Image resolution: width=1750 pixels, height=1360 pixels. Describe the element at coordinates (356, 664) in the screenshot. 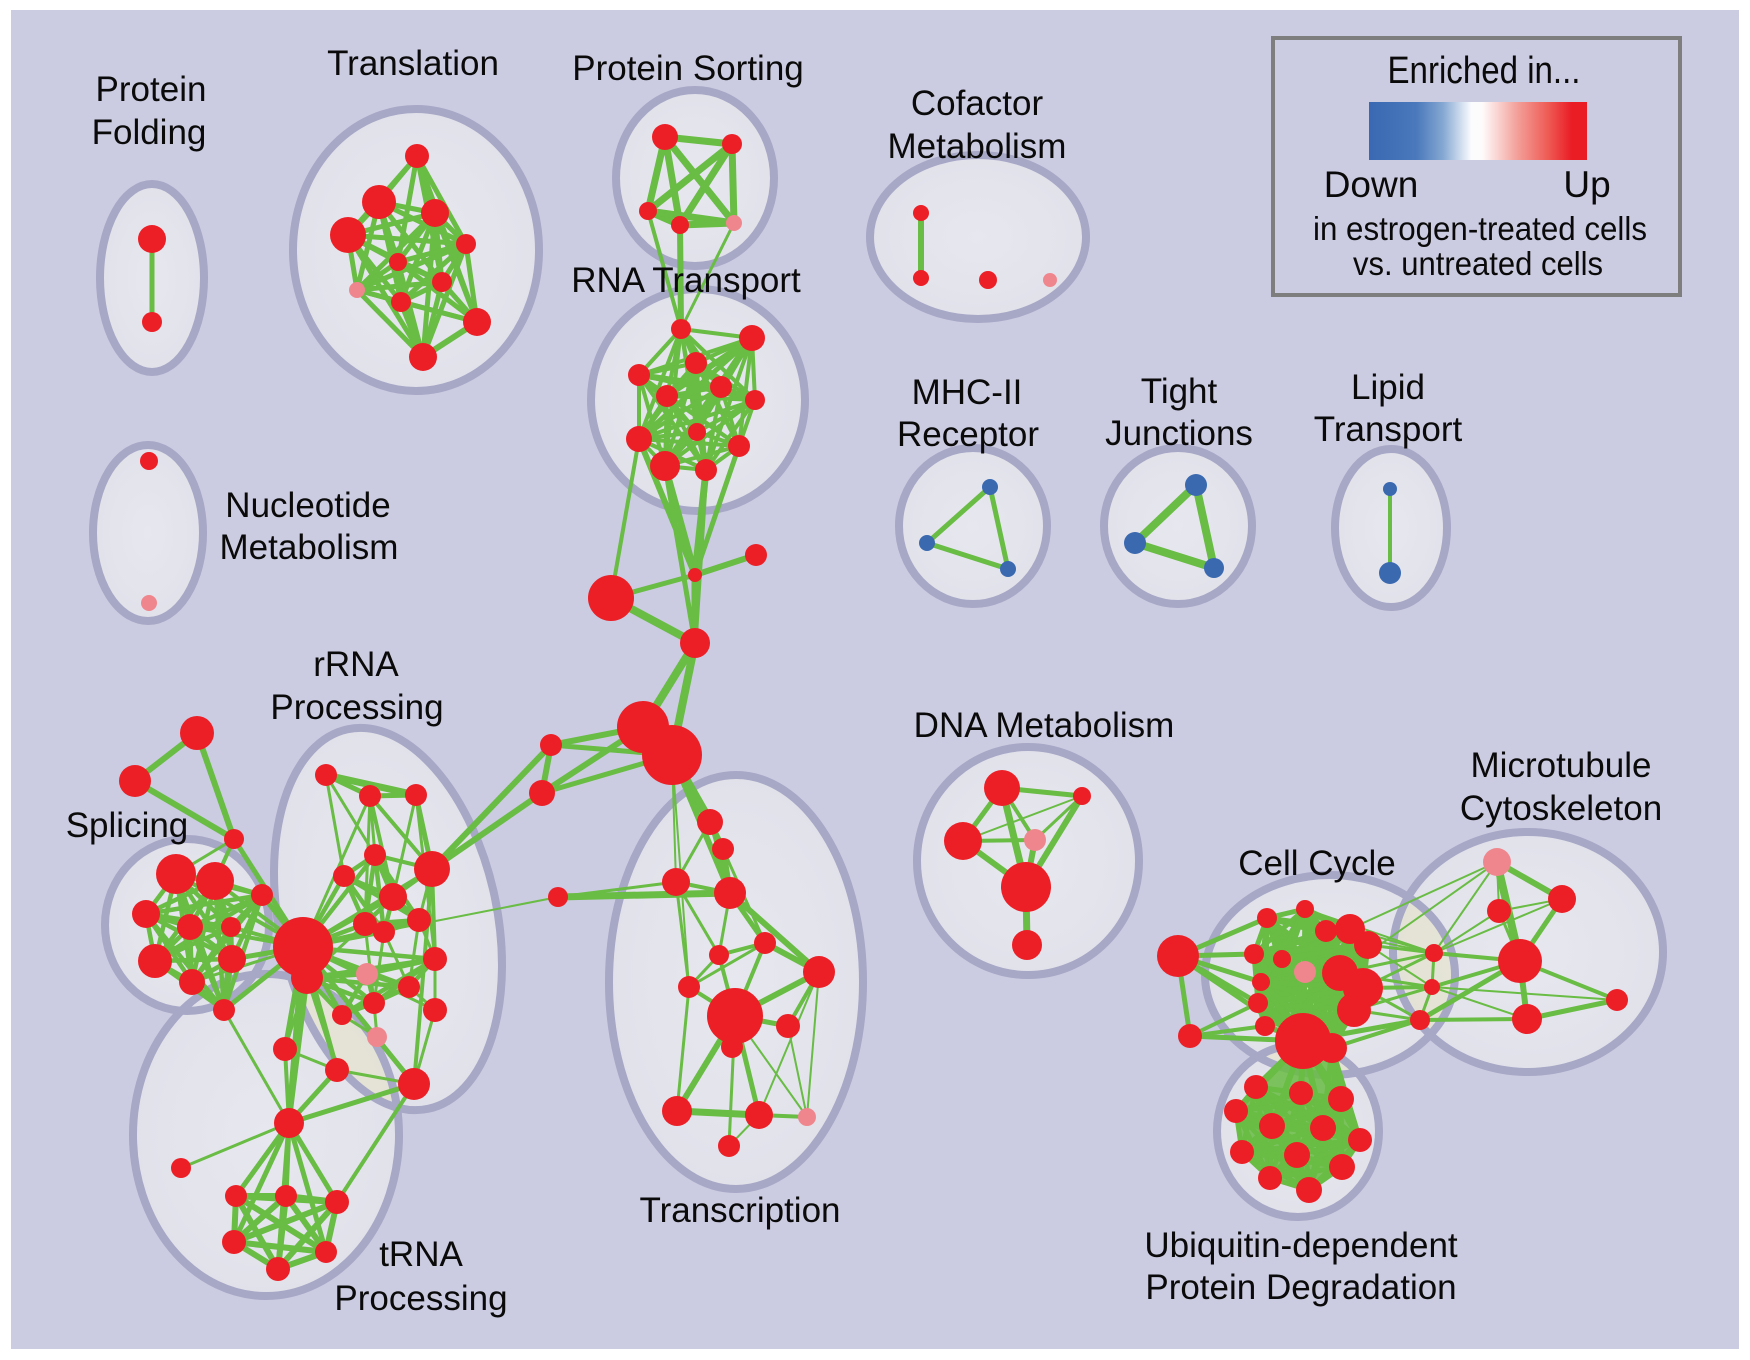

I see `svg-text: rRNA` at that location.